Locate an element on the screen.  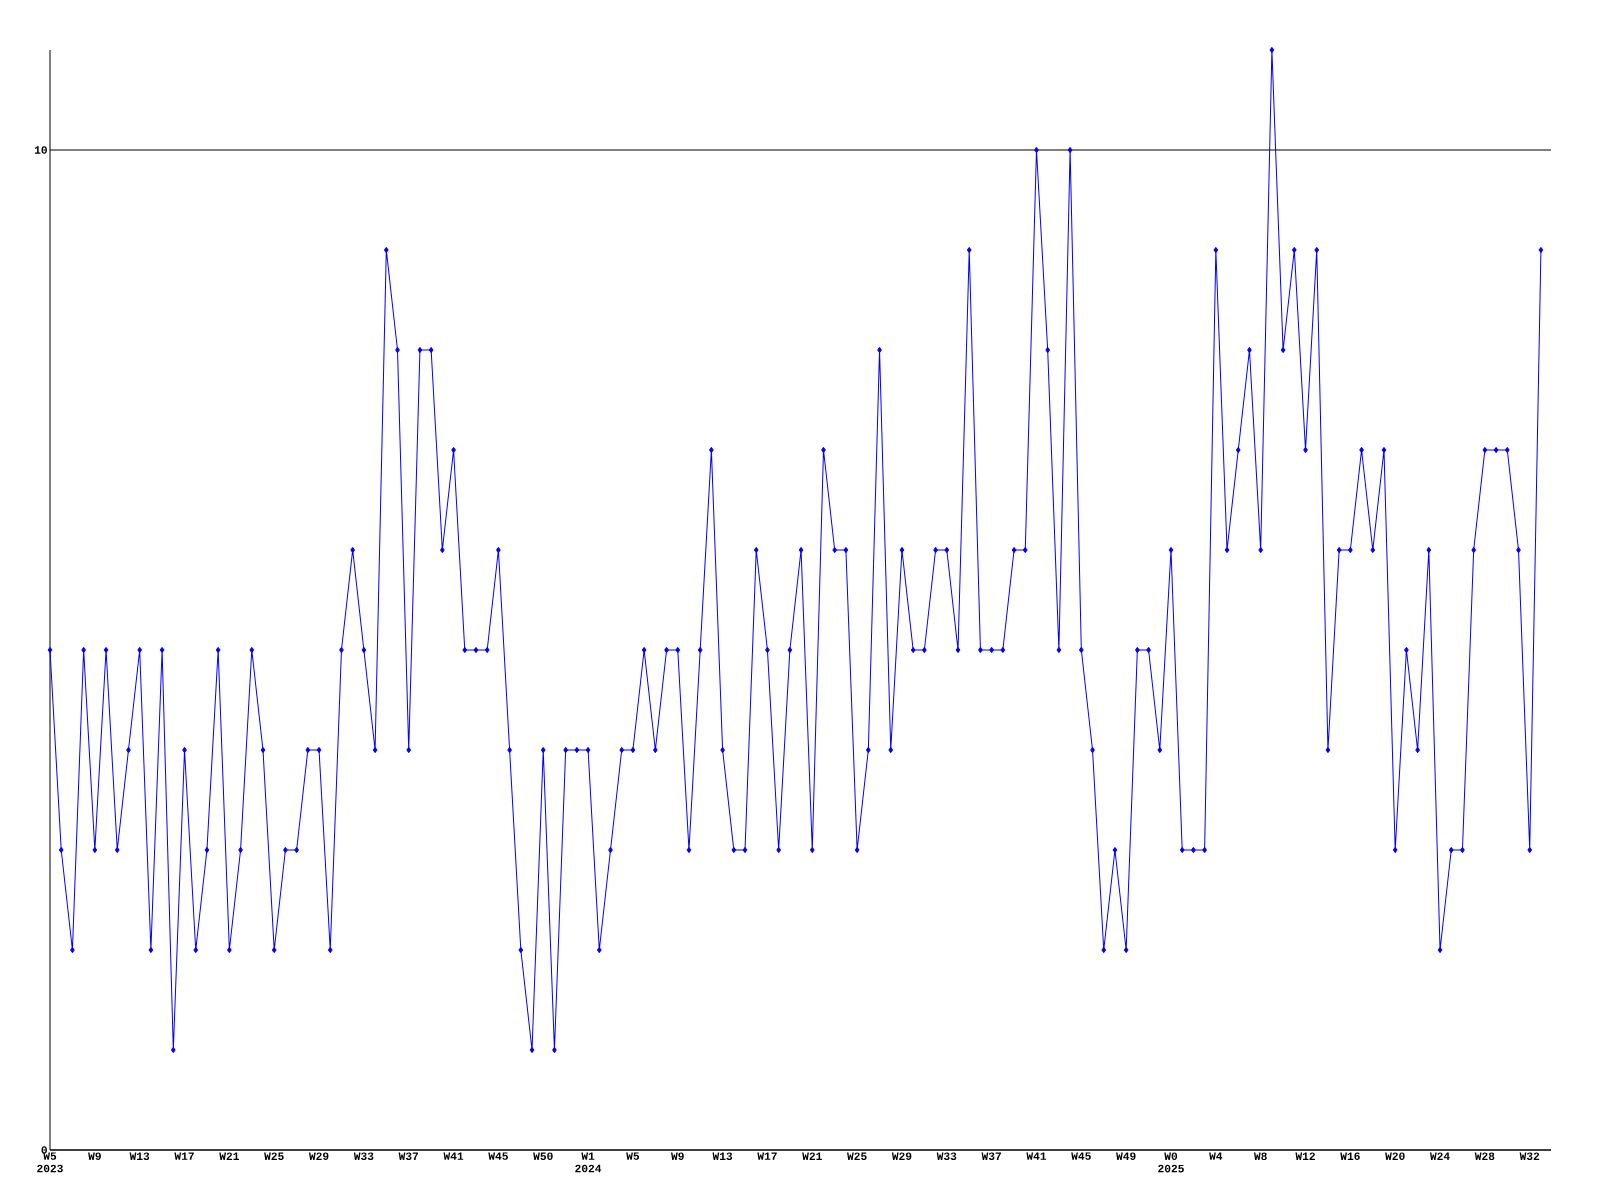
x-tick-label: W0 2025 is located at coordinates (1171, 1162).